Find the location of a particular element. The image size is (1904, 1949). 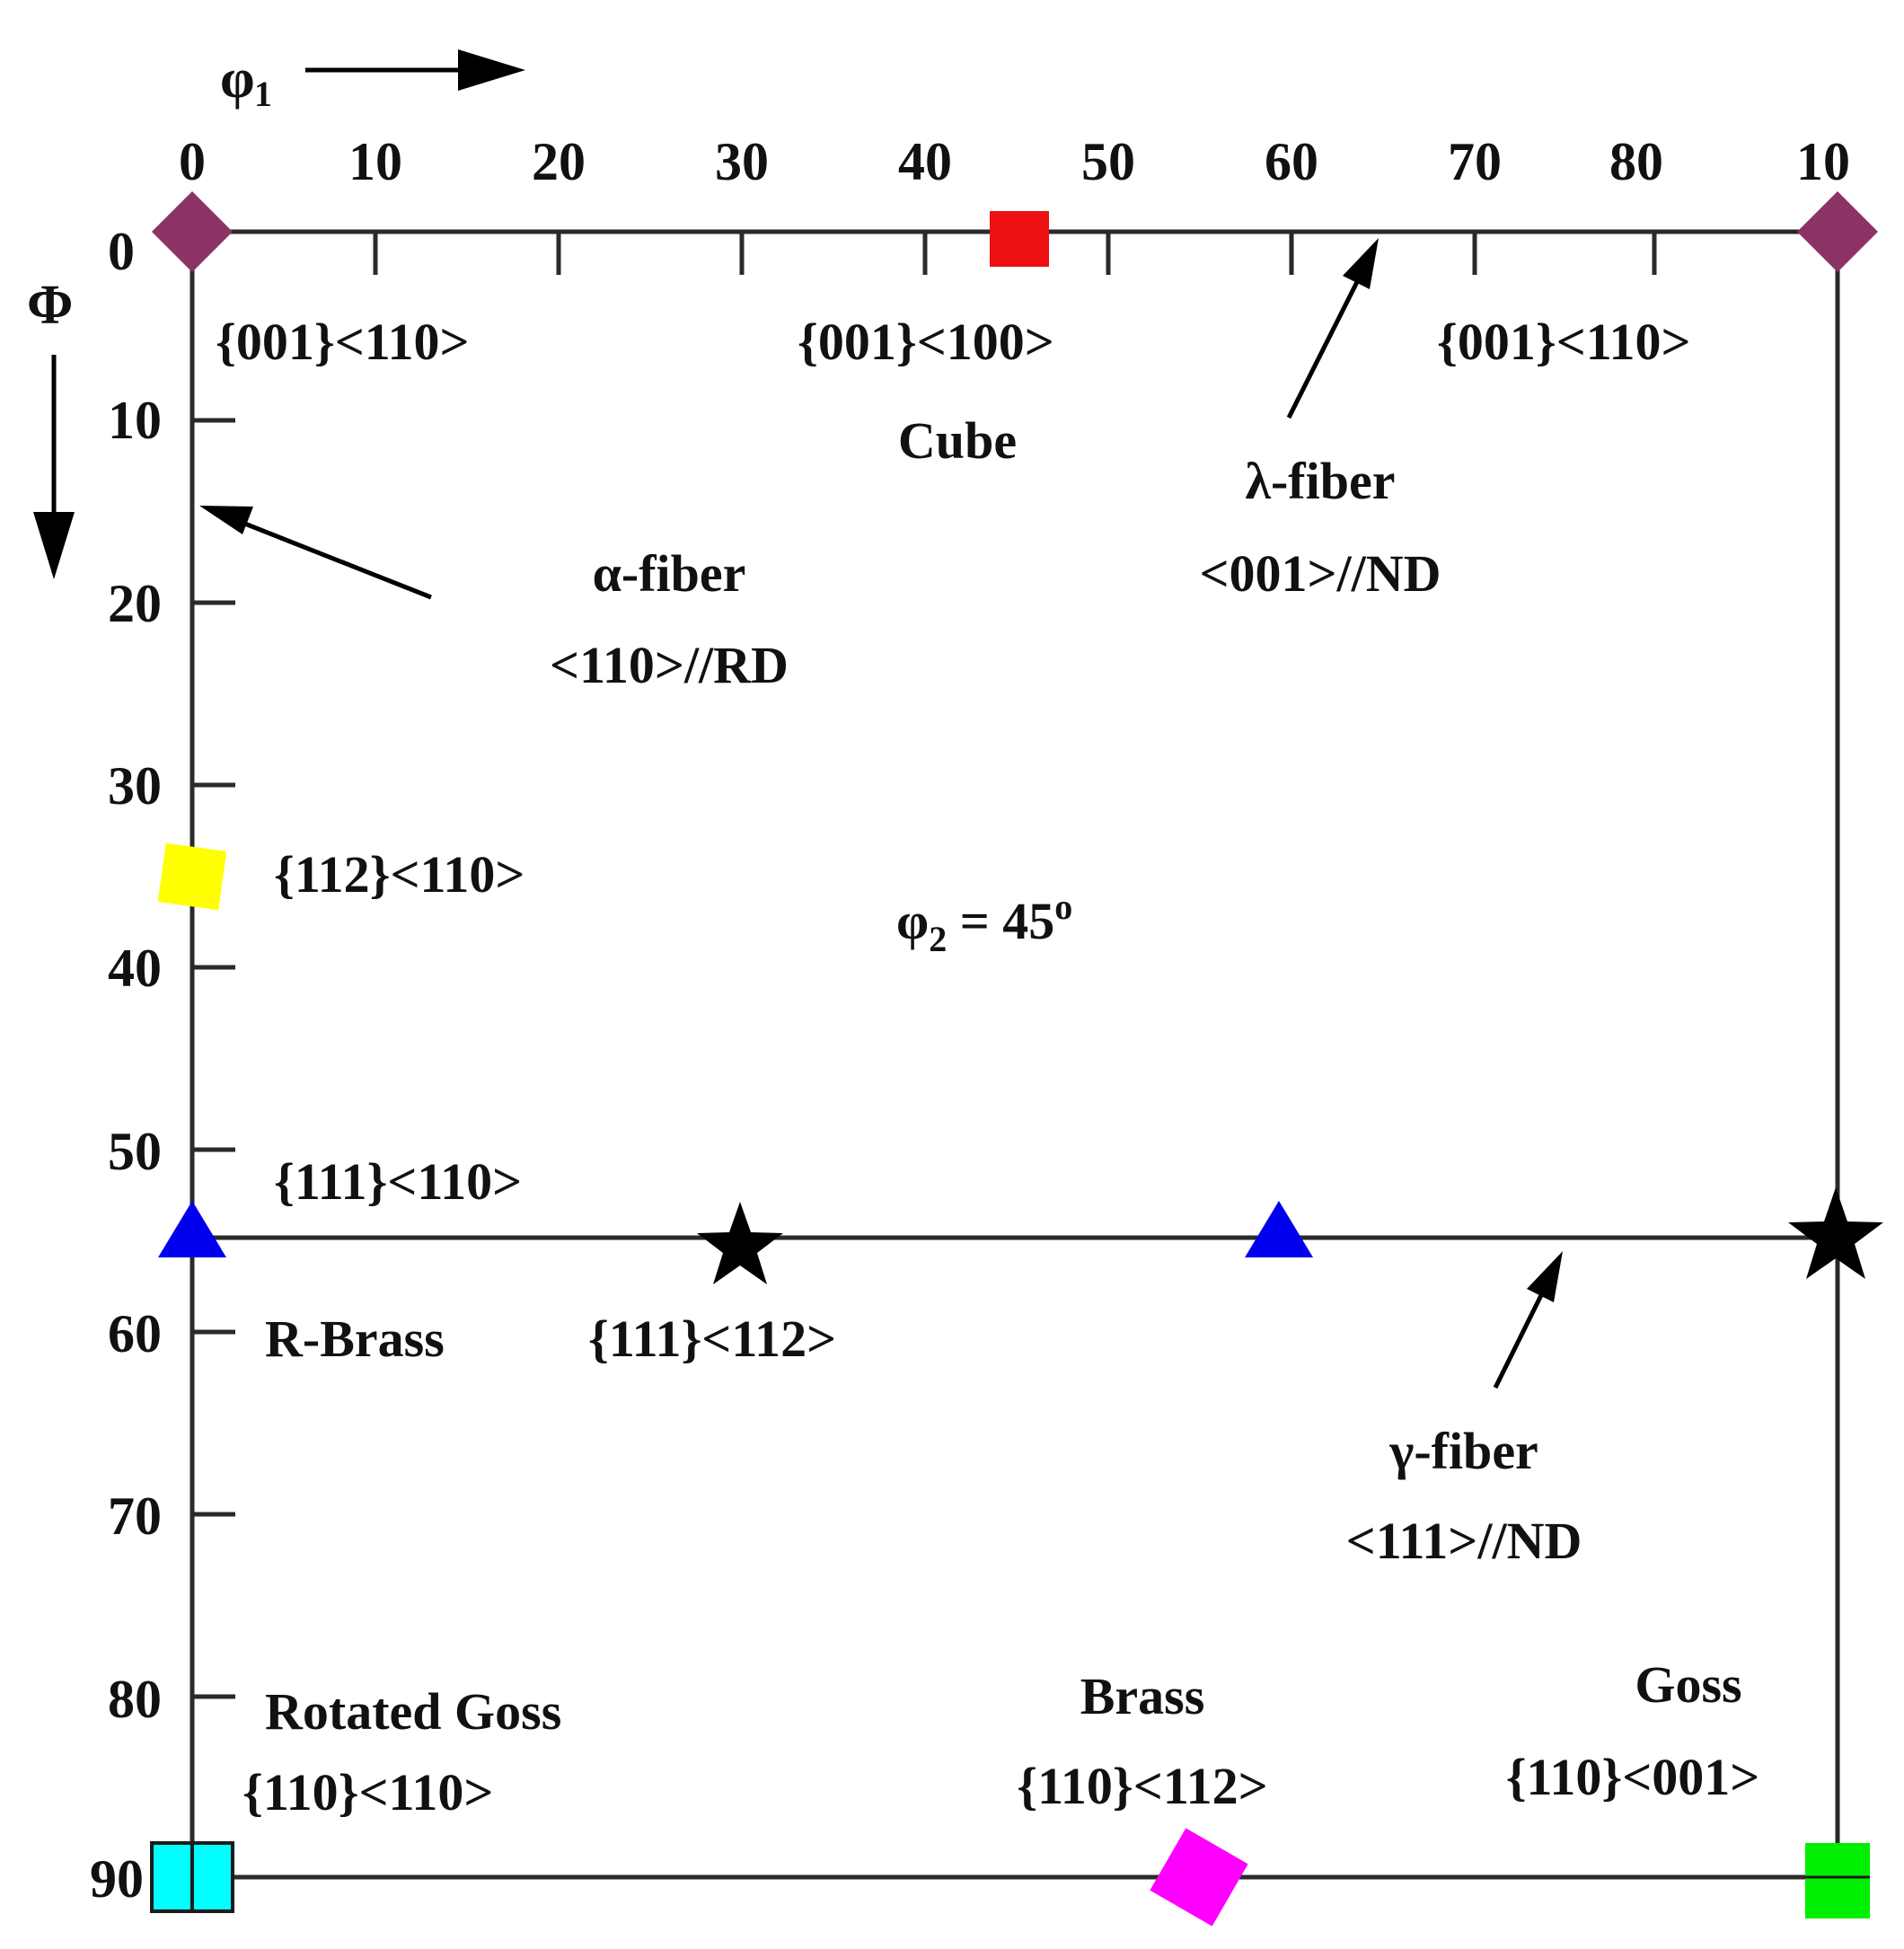

Phi-tick-label: 50 is located at coordinates (135, 1151).